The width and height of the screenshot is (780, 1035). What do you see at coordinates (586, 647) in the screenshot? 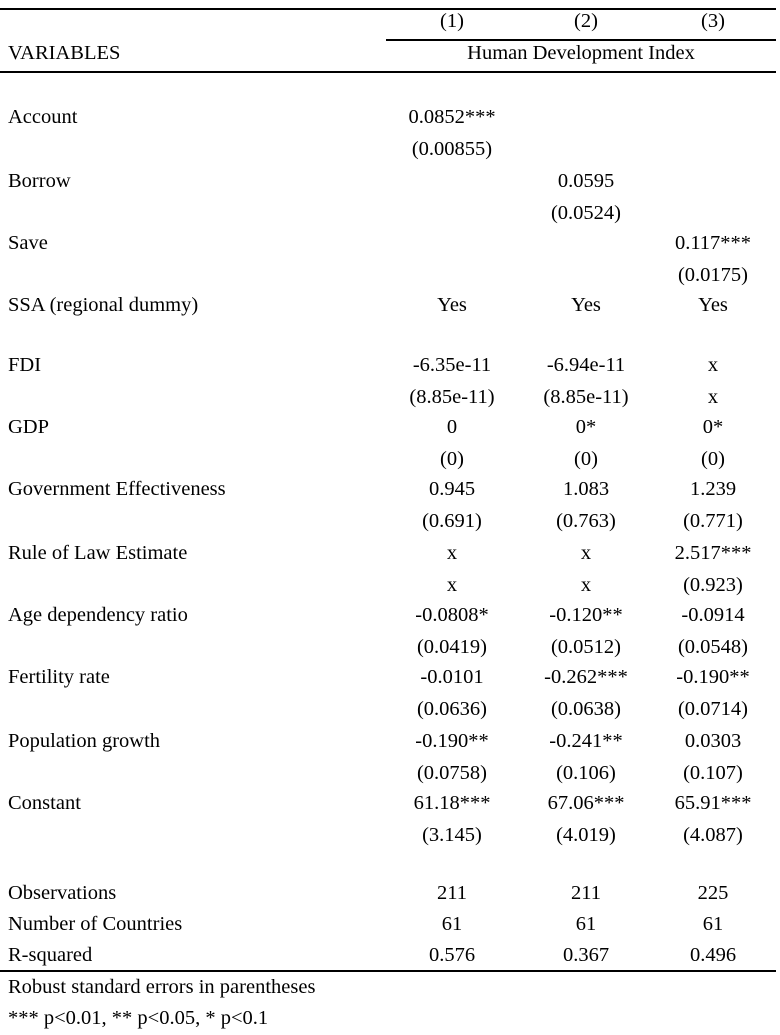
I see `se-cell: (0.0512)` at bounding box center [586, 647].